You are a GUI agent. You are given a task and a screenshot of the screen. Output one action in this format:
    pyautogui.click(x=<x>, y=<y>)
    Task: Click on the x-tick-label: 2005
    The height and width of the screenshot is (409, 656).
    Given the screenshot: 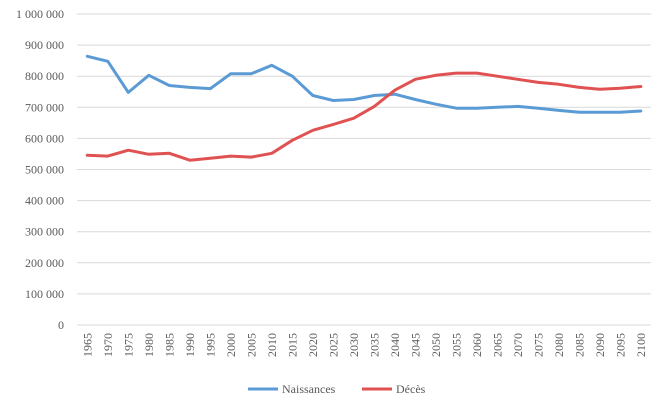 What is the action you would take?
    pyautogui.click(x=251, y=345)
    